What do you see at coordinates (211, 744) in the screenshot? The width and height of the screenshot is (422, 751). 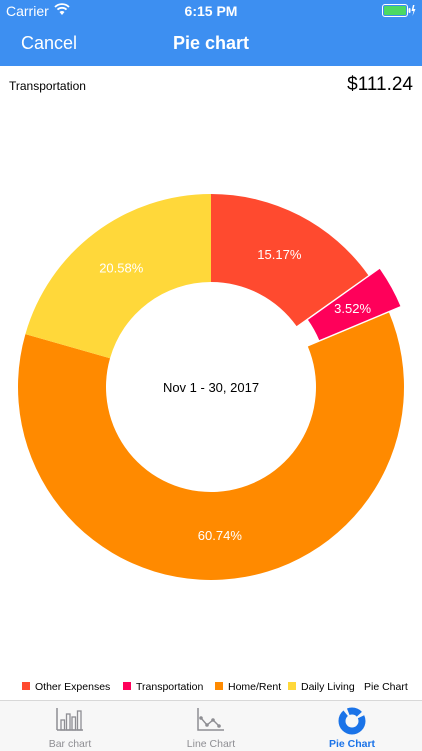 I see `tab-label: Line Chart` at bounding box center [211, 744].